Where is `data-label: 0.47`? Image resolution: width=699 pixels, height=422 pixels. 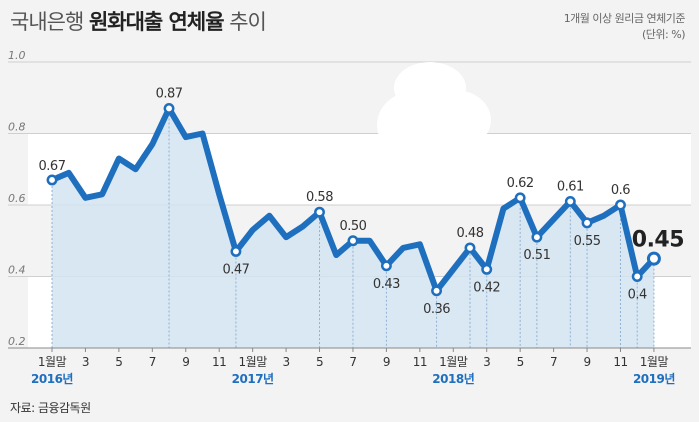
data-label: 0.47 is located at coordinates (235, 269).